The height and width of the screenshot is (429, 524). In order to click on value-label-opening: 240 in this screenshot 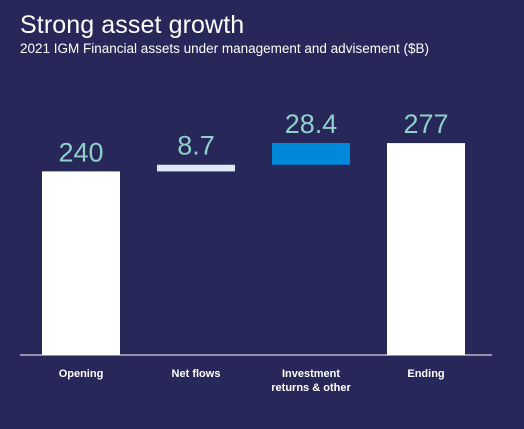, I will do `click(80, 152)`.